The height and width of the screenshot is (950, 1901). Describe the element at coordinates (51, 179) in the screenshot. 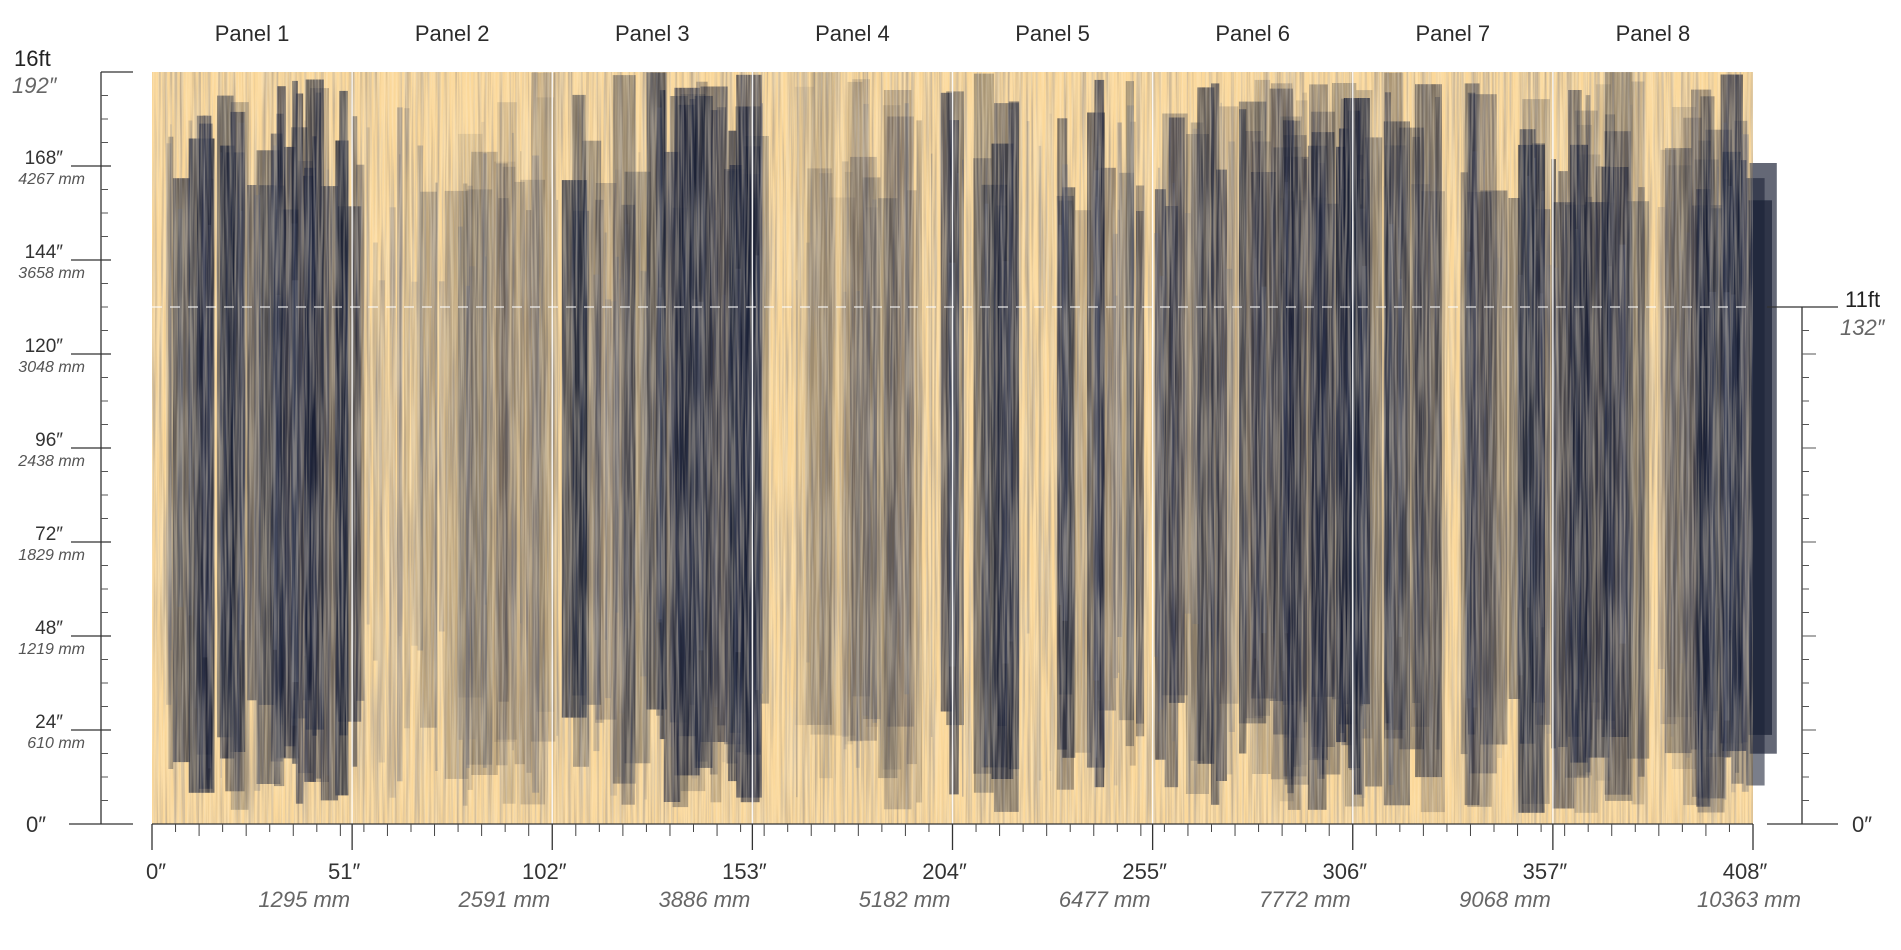

I see `left-tick-mm-label: 4267 mm` at that location.